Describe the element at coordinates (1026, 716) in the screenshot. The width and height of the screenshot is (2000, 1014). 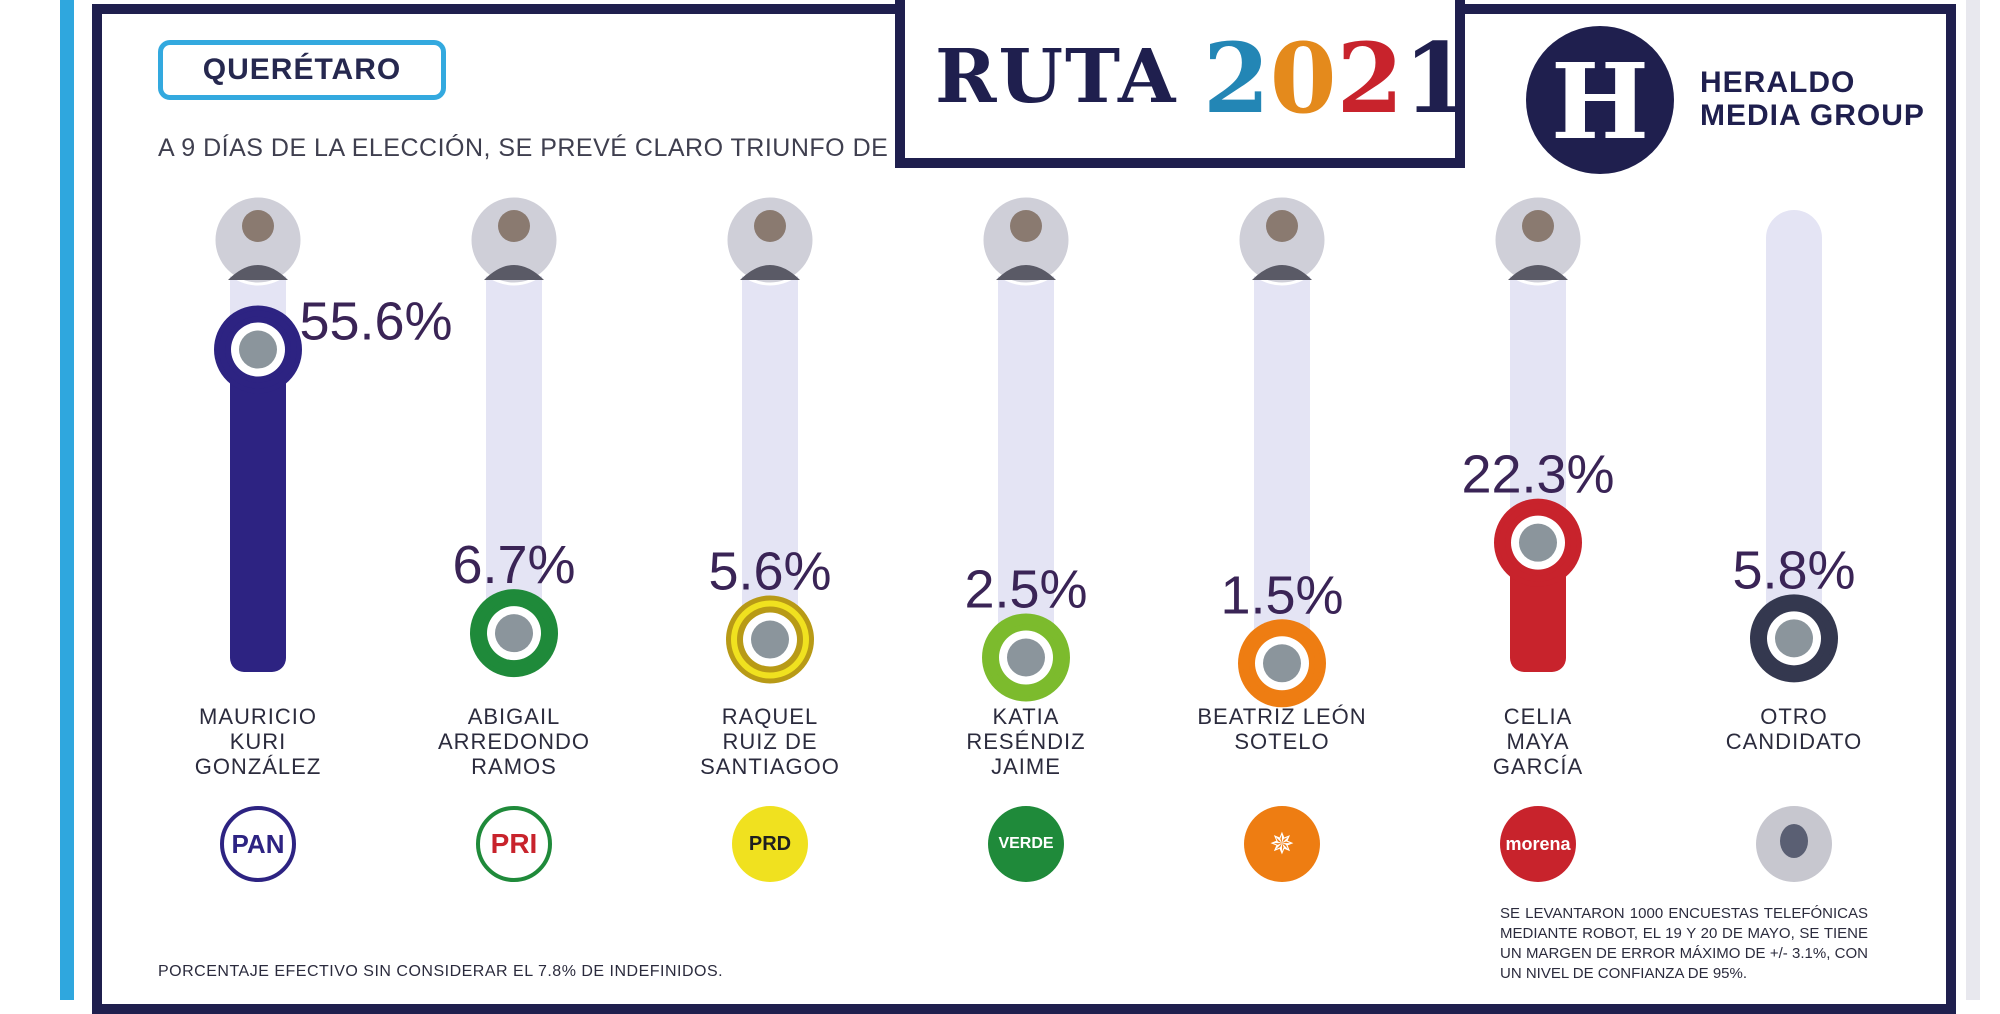
I see `candidate-name-line: KATIA` at that location.